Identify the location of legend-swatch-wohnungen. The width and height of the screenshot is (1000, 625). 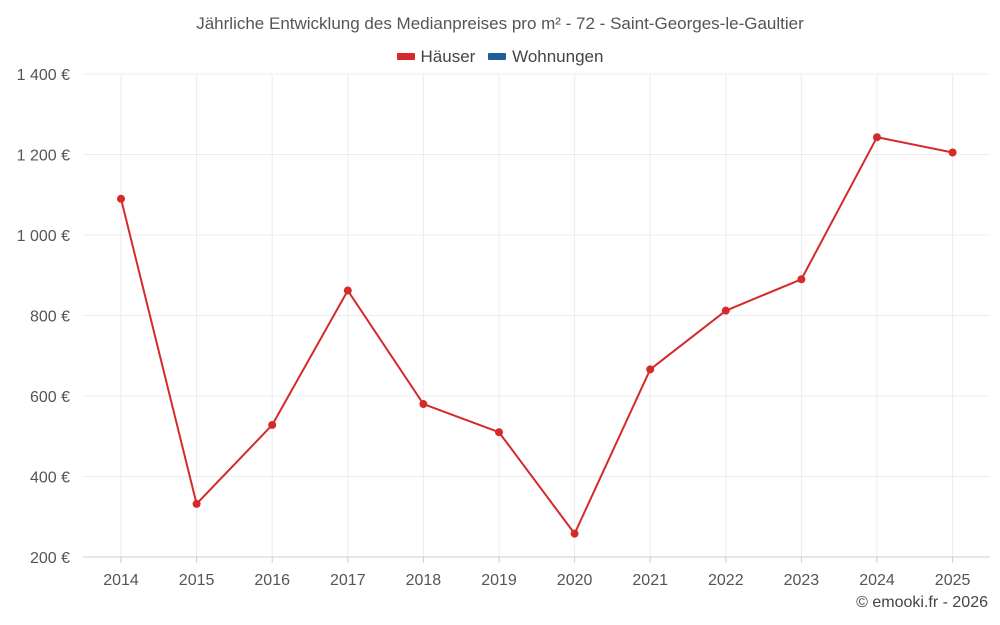
(497, 56).